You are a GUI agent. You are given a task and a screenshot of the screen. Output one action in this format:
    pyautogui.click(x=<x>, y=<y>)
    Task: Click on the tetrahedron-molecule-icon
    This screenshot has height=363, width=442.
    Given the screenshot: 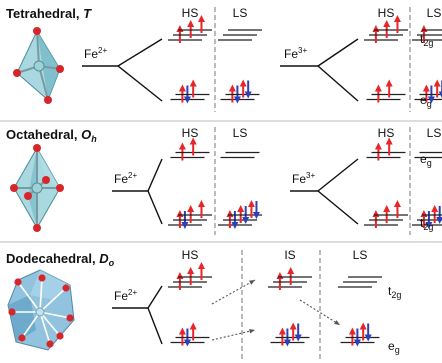 What is the action you would take?
    pyautogui.click(x=38, y=65)
    